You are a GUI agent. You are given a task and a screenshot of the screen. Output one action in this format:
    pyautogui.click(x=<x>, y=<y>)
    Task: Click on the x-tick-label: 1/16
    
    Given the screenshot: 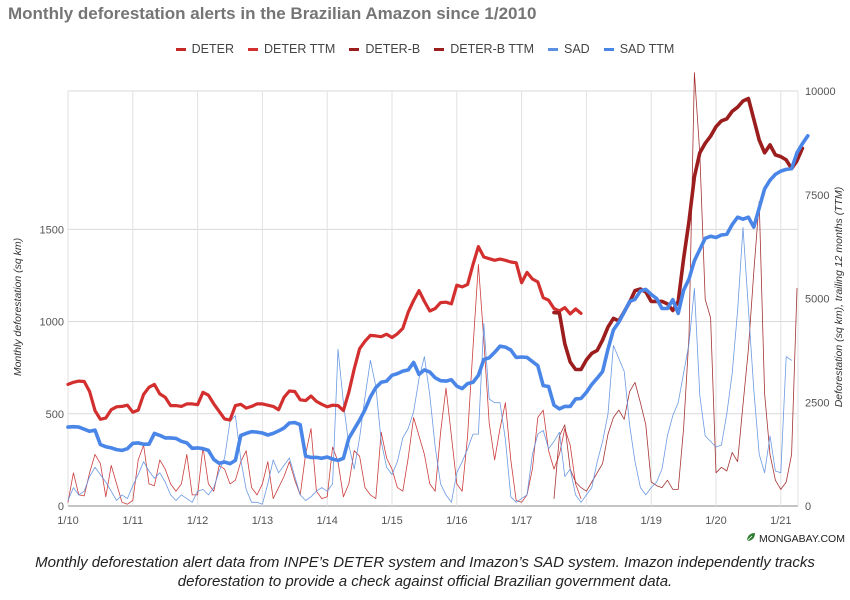 What is the action you would take?
    pyautogui.click(x=456, y=521)
    